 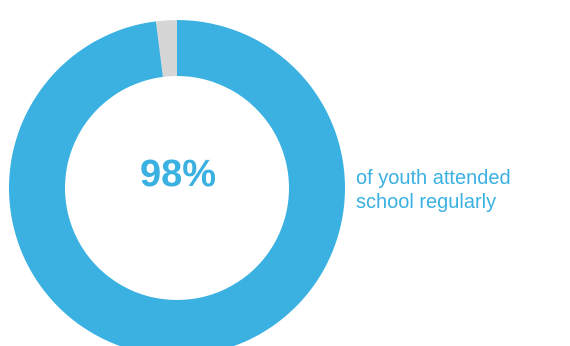 What do you see at coordinates (178, 174) in the screenshot?
I see `center-percentage-label: 98%` at bounding box center [178, 174].